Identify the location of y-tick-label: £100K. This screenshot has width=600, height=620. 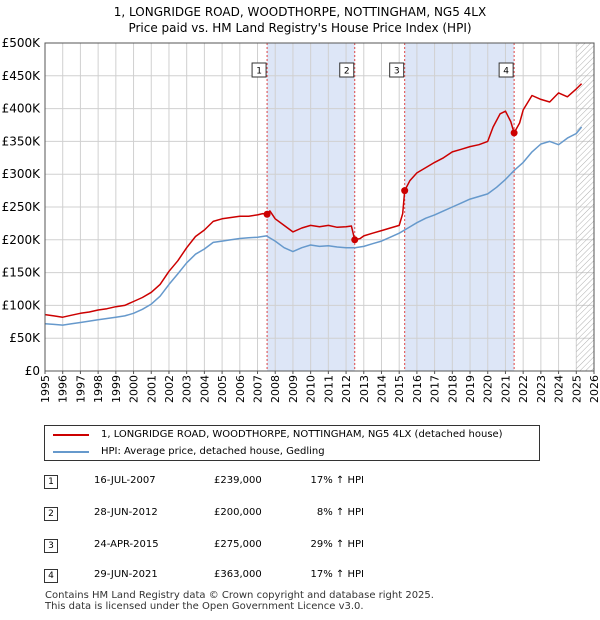
(22, 305).